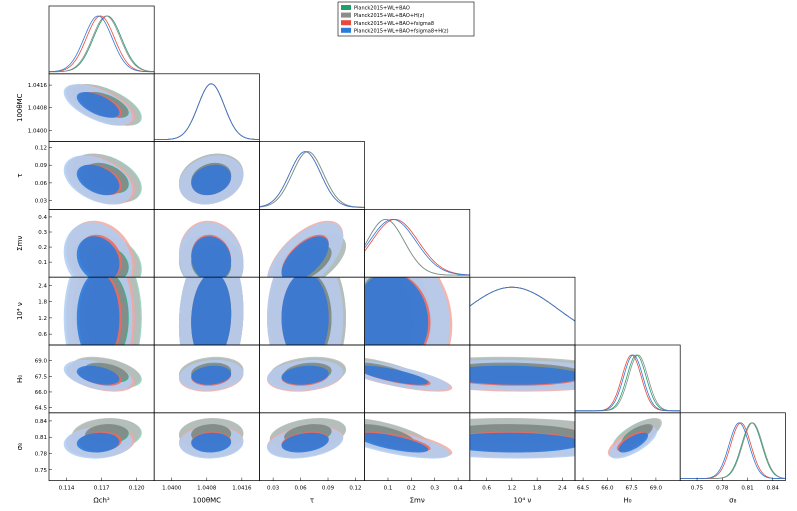 The image size is (797, 511). I want to click on x-tick-label: 1.8, so click(537, 489).